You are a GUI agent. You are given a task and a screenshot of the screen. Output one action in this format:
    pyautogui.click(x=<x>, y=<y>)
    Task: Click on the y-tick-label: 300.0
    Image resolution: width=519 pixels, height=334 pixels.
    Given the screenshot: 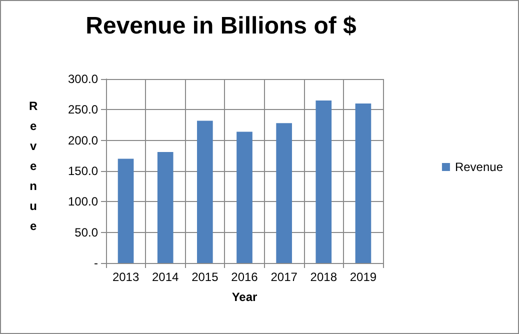 What is the action you would take?
    pyautogui.click(x=83, y=79)
    